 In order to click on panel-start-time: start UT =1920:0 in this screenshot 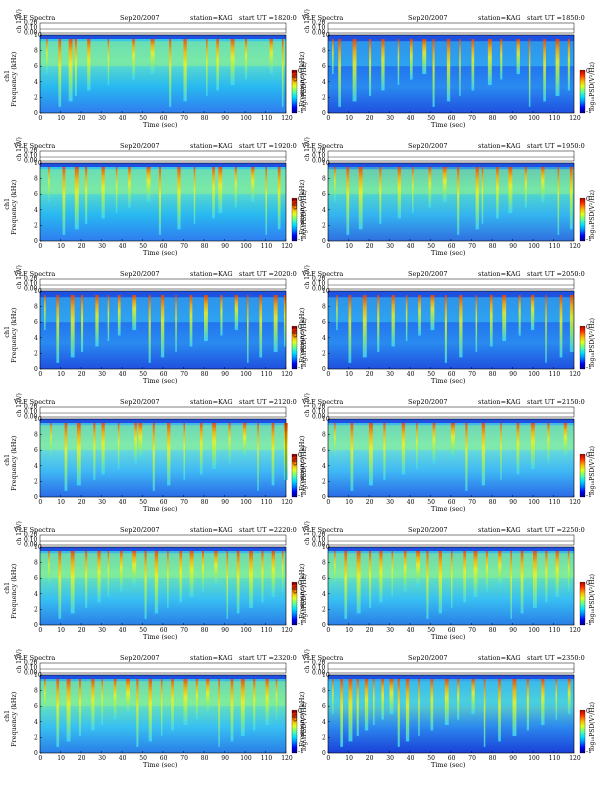, I will do `click(268, 146)`.